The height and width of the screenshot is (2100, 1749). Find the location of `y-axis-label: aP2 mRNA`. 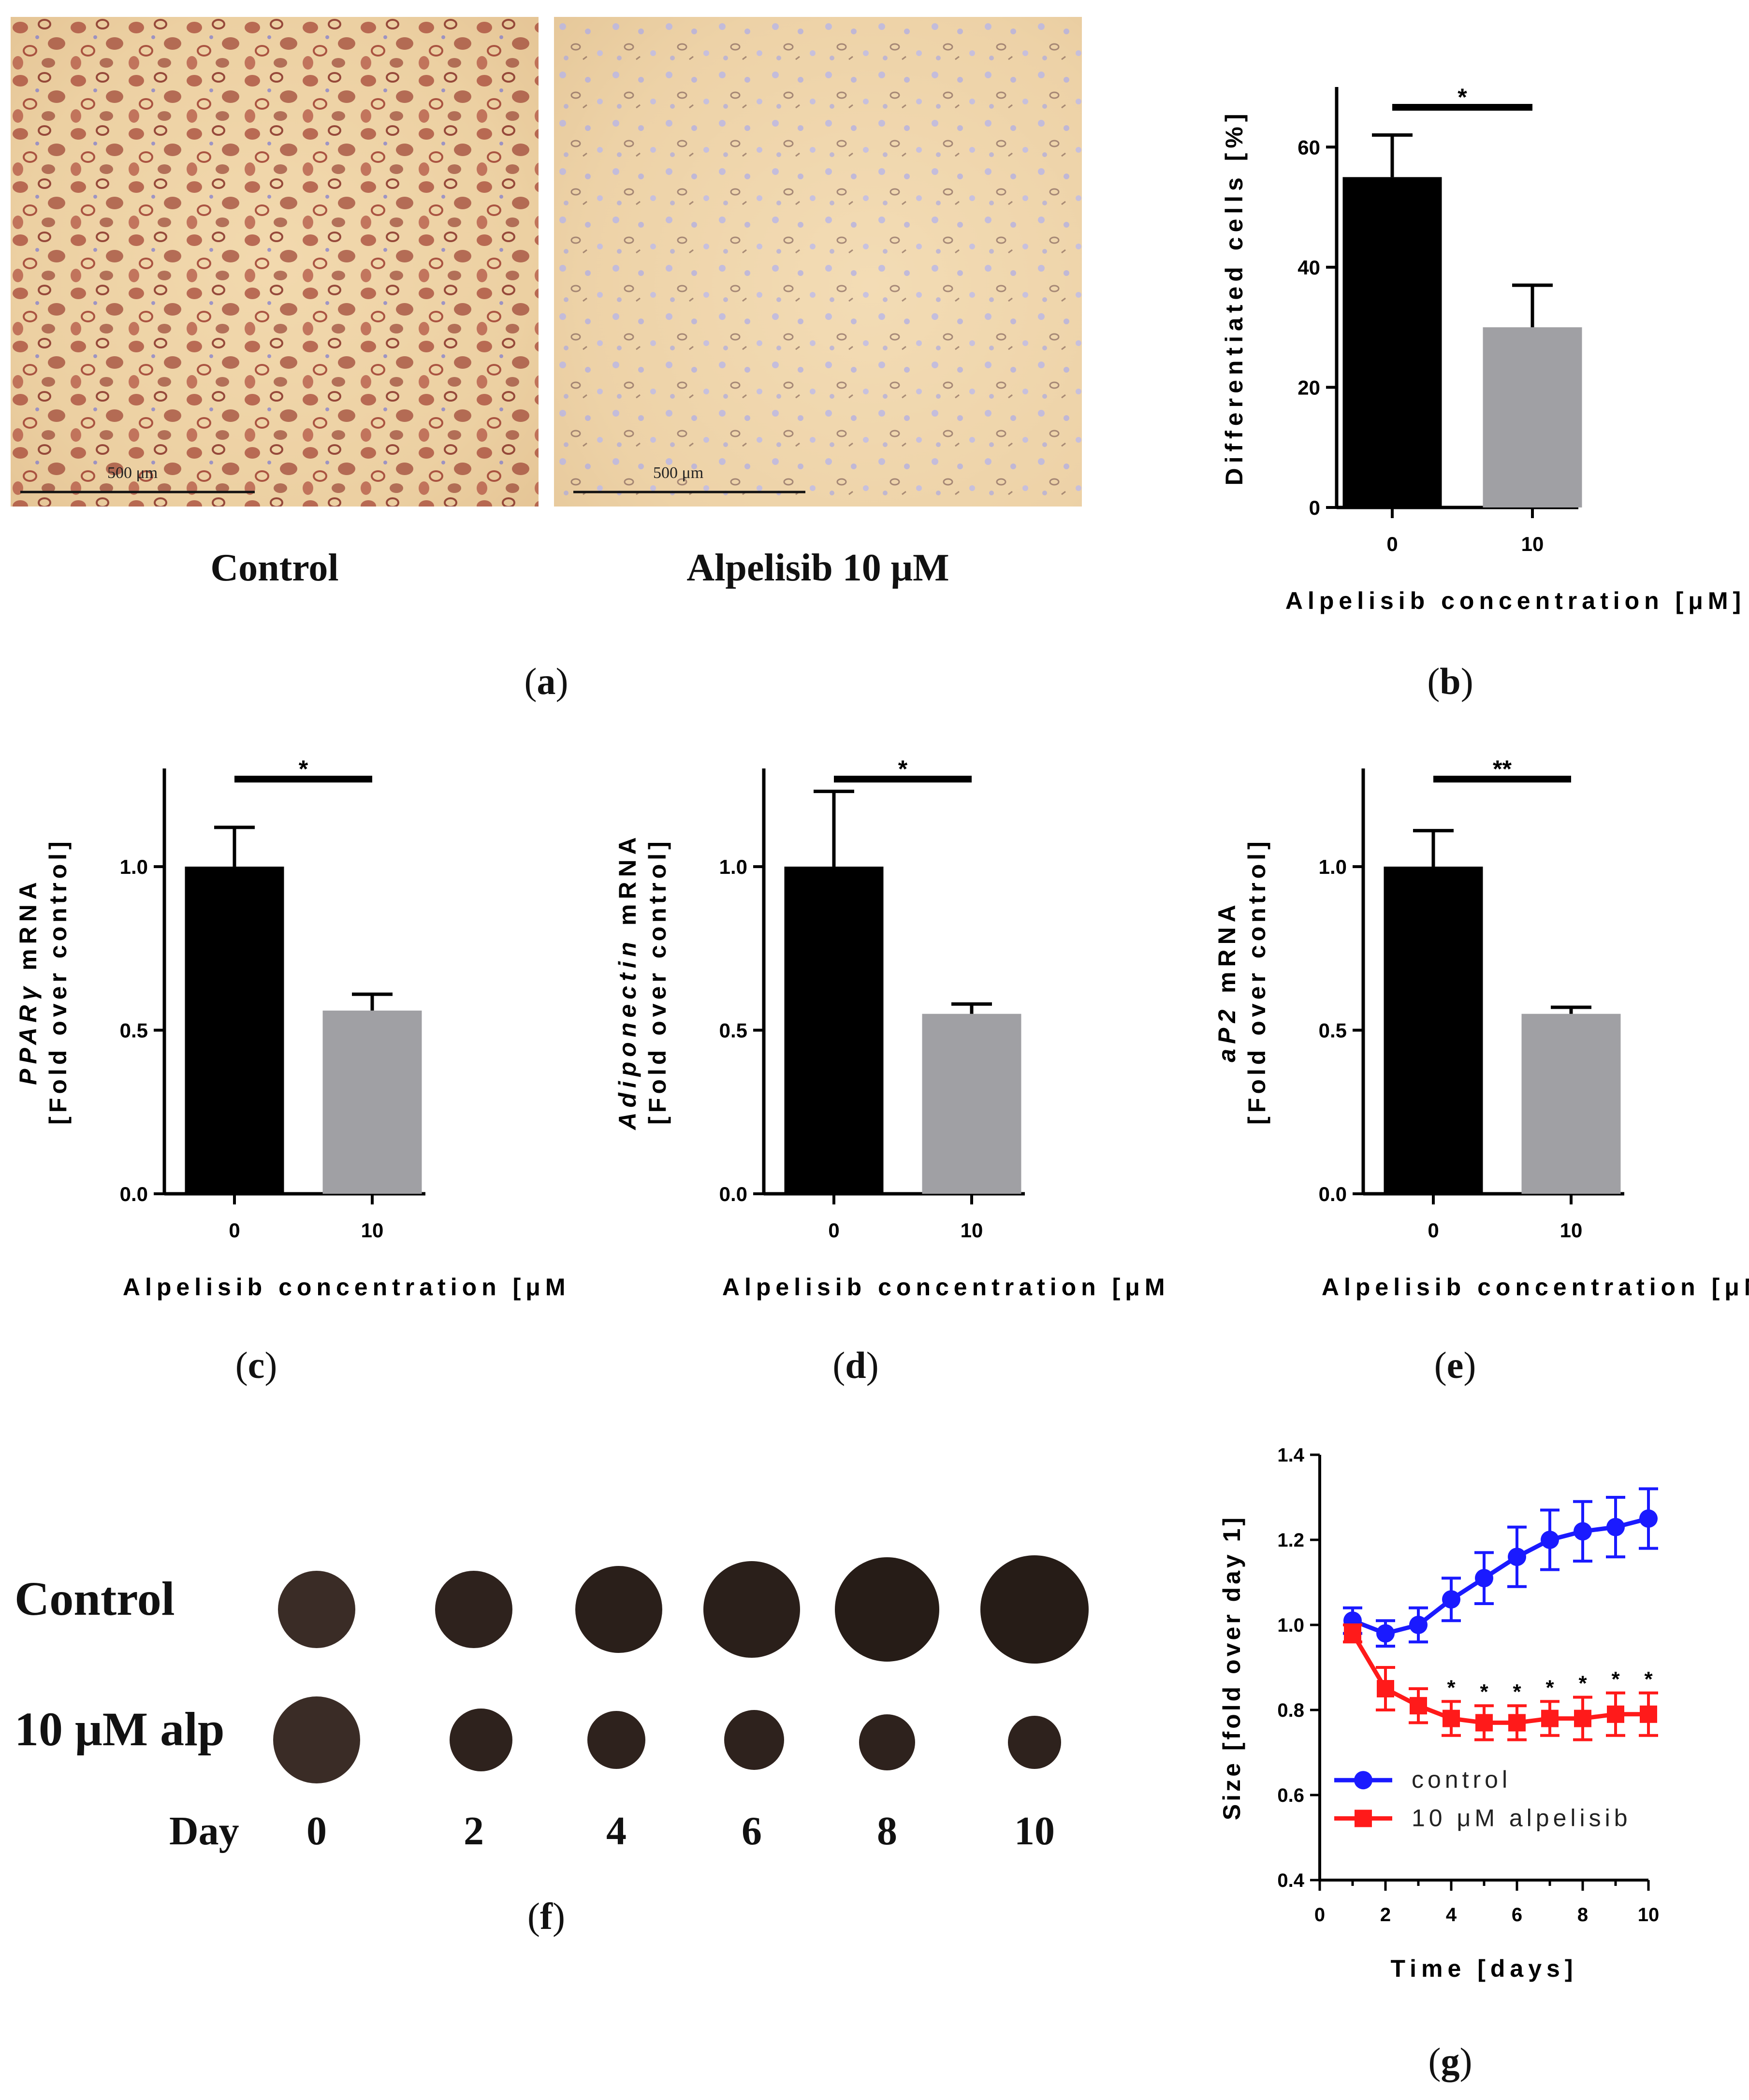

y-axis-label: aP2 mRNA is located at coordinates (1226, 981).